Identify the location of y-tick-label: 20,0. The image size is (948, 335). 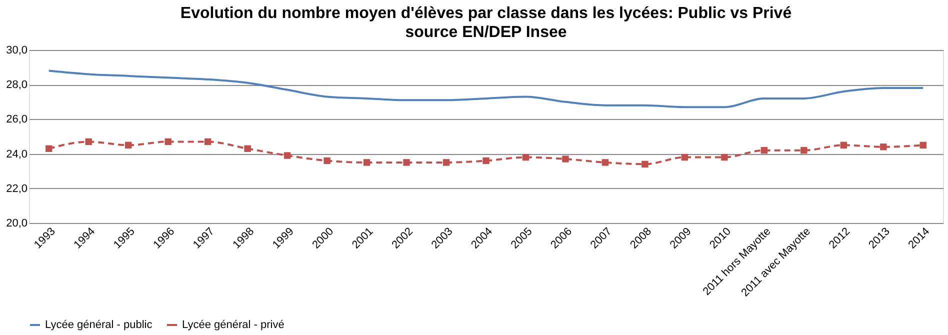
(17, 224).